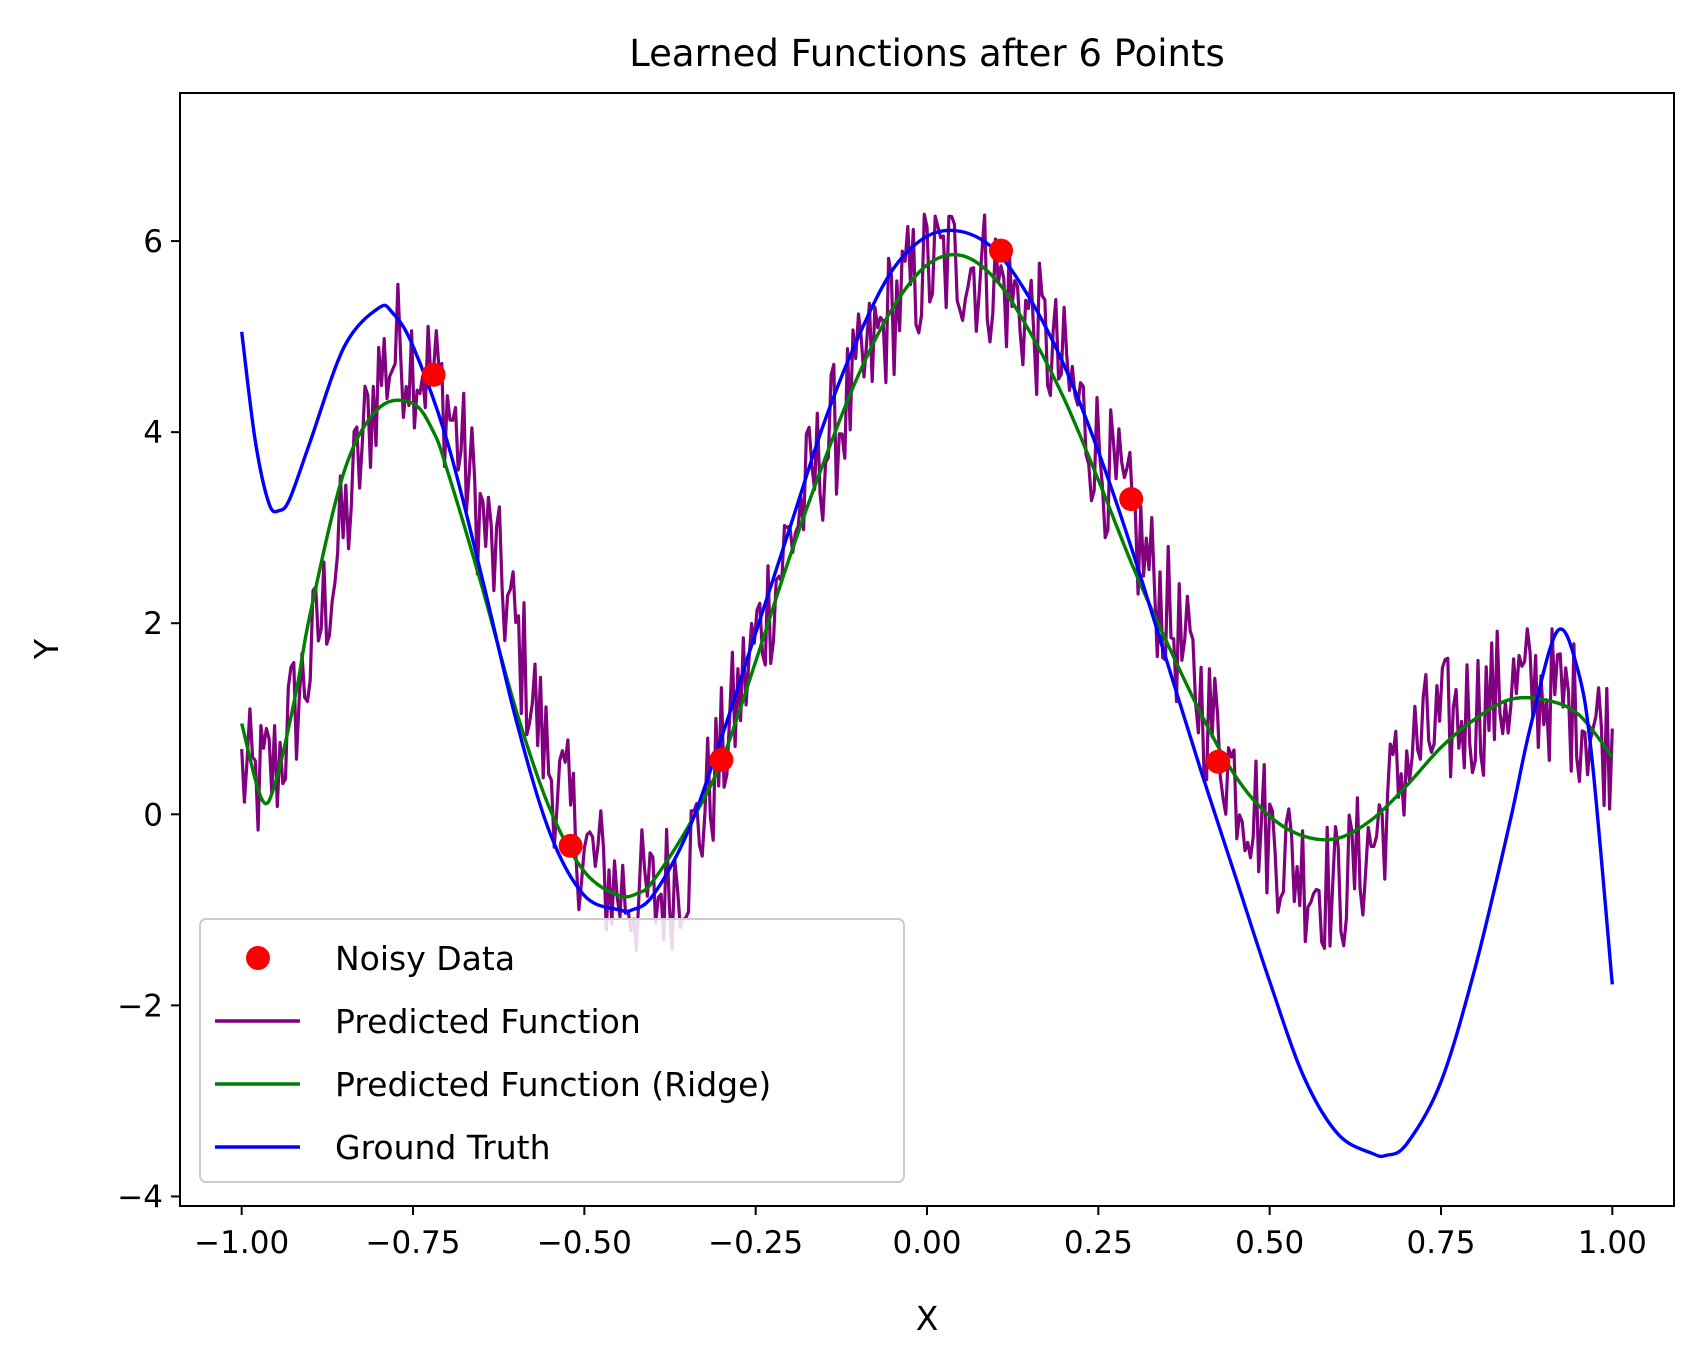  What do you see at coordinates (1098, 1243) in the screenshot?
I see `x-tick-label: 0.25` at bounding box center [1098, 1243].